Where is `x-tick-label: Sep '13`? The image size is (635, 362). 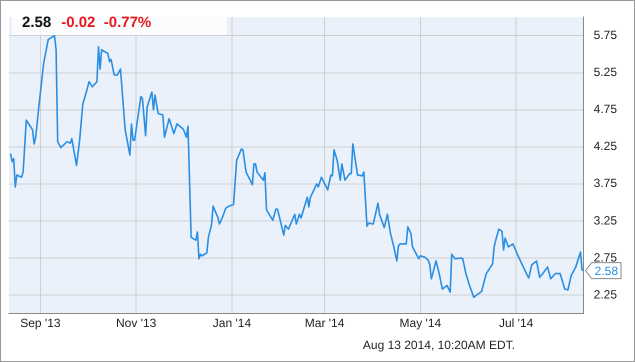 x-tick-label: Sep '13 is located at coordinates (40, 323).